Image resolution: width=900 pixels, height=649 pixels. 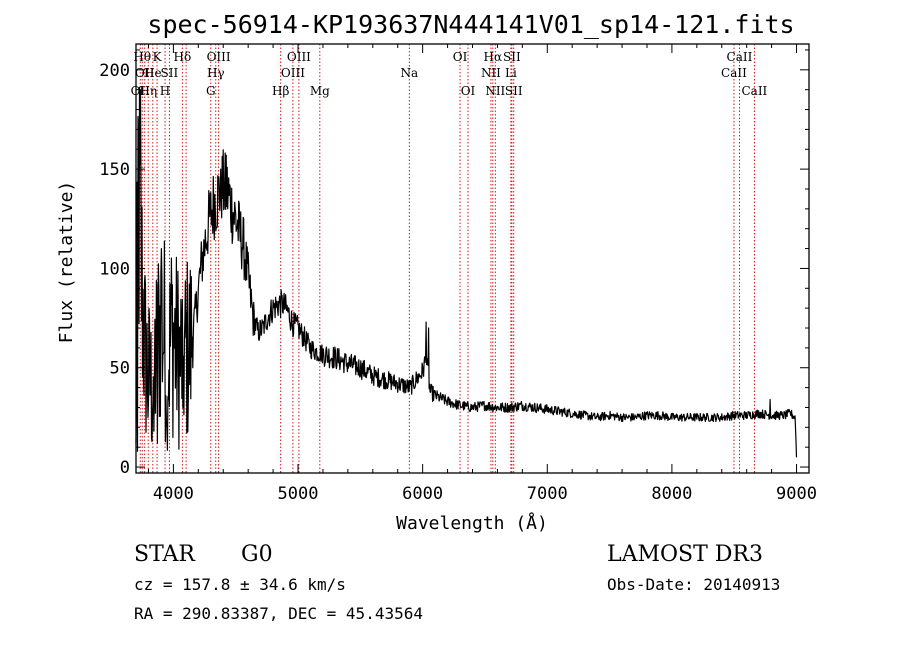 What do you see at coordinates (472, 523) in the screenshot?
I see `x-axis-label: Wavelength (Å)` at bounding box center [472, 523].